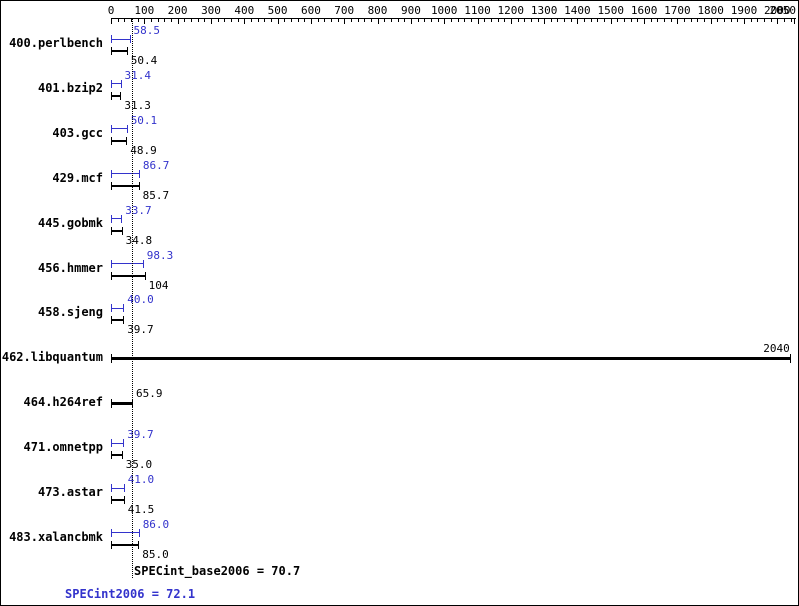 This screenshot has width=799, height=606. I want to click on axis-tick-label: 1300, so click(544, 10).